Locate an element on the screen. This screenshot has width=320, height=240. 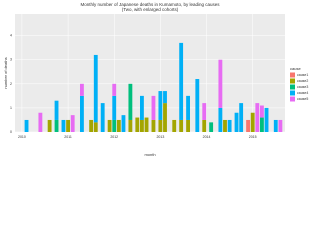
legend-label: cause1 is located at coordinates (302, 75).